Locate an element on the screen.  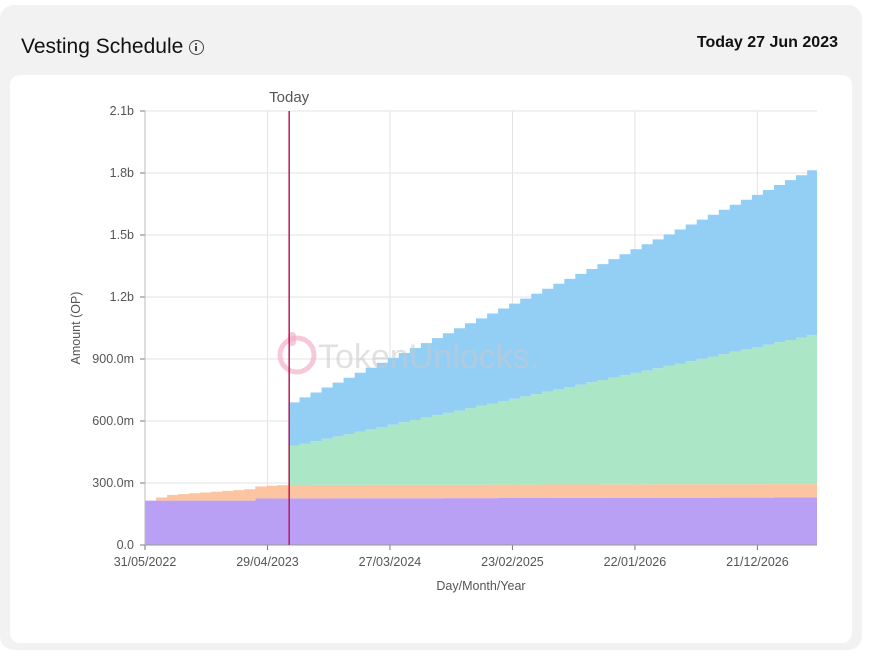
y-tick-label: 300.0m is located at coordinates (113, 483).